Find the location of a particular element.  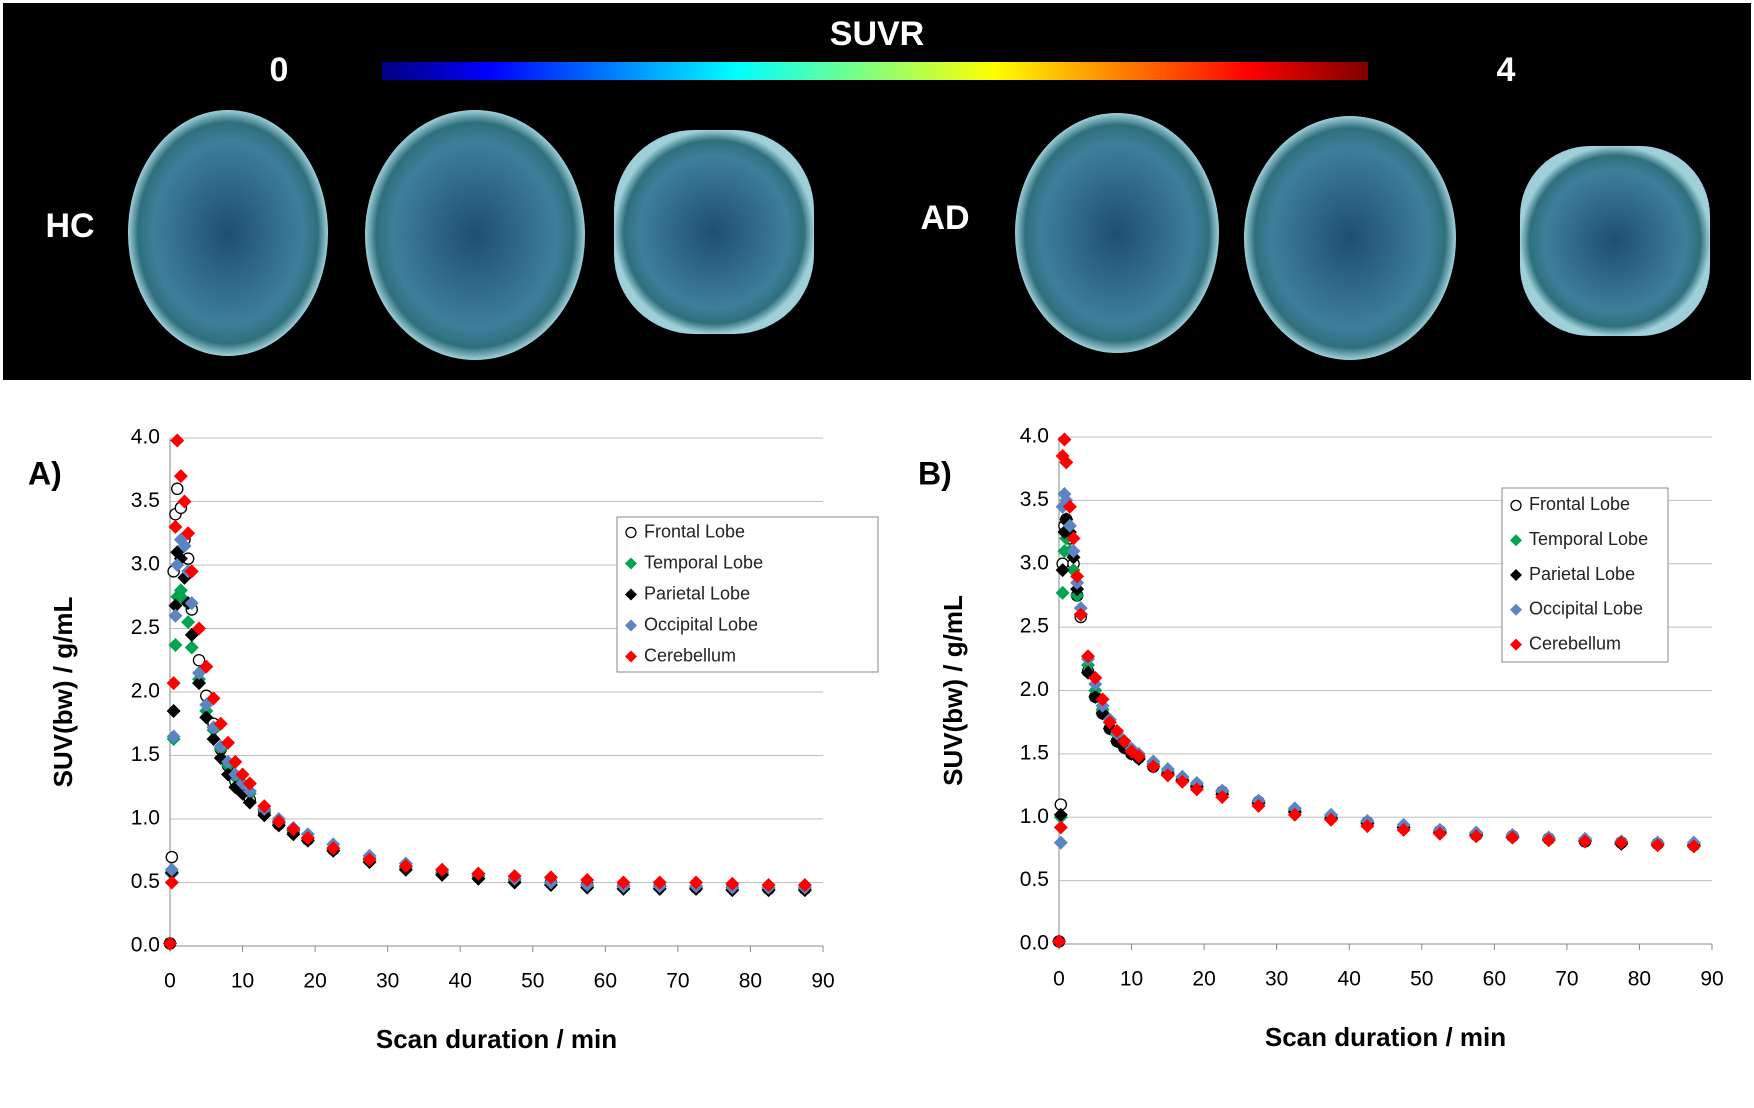

y-tick-label: 1.0 is located at coordinates (145, 818).